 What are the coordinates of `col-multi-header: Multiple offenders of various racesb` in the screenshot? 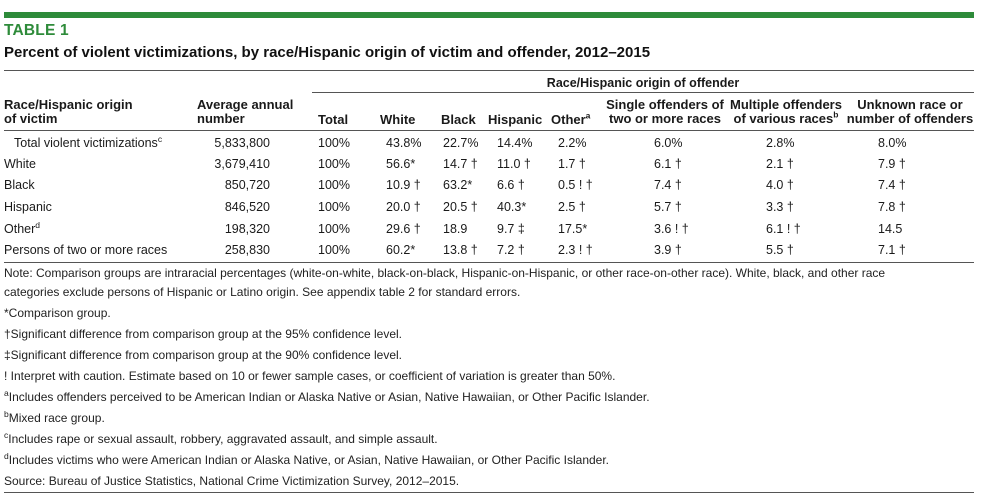 It's located at (786, 112).